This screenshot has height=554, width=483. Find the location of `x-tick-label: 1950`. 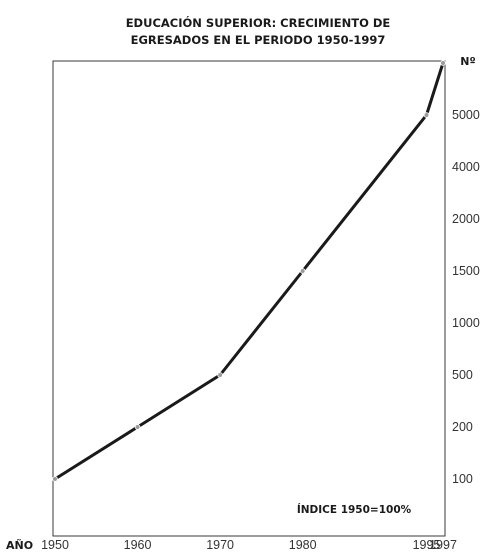

x-tick-label: 1950 is located at coordinates (55, 545).